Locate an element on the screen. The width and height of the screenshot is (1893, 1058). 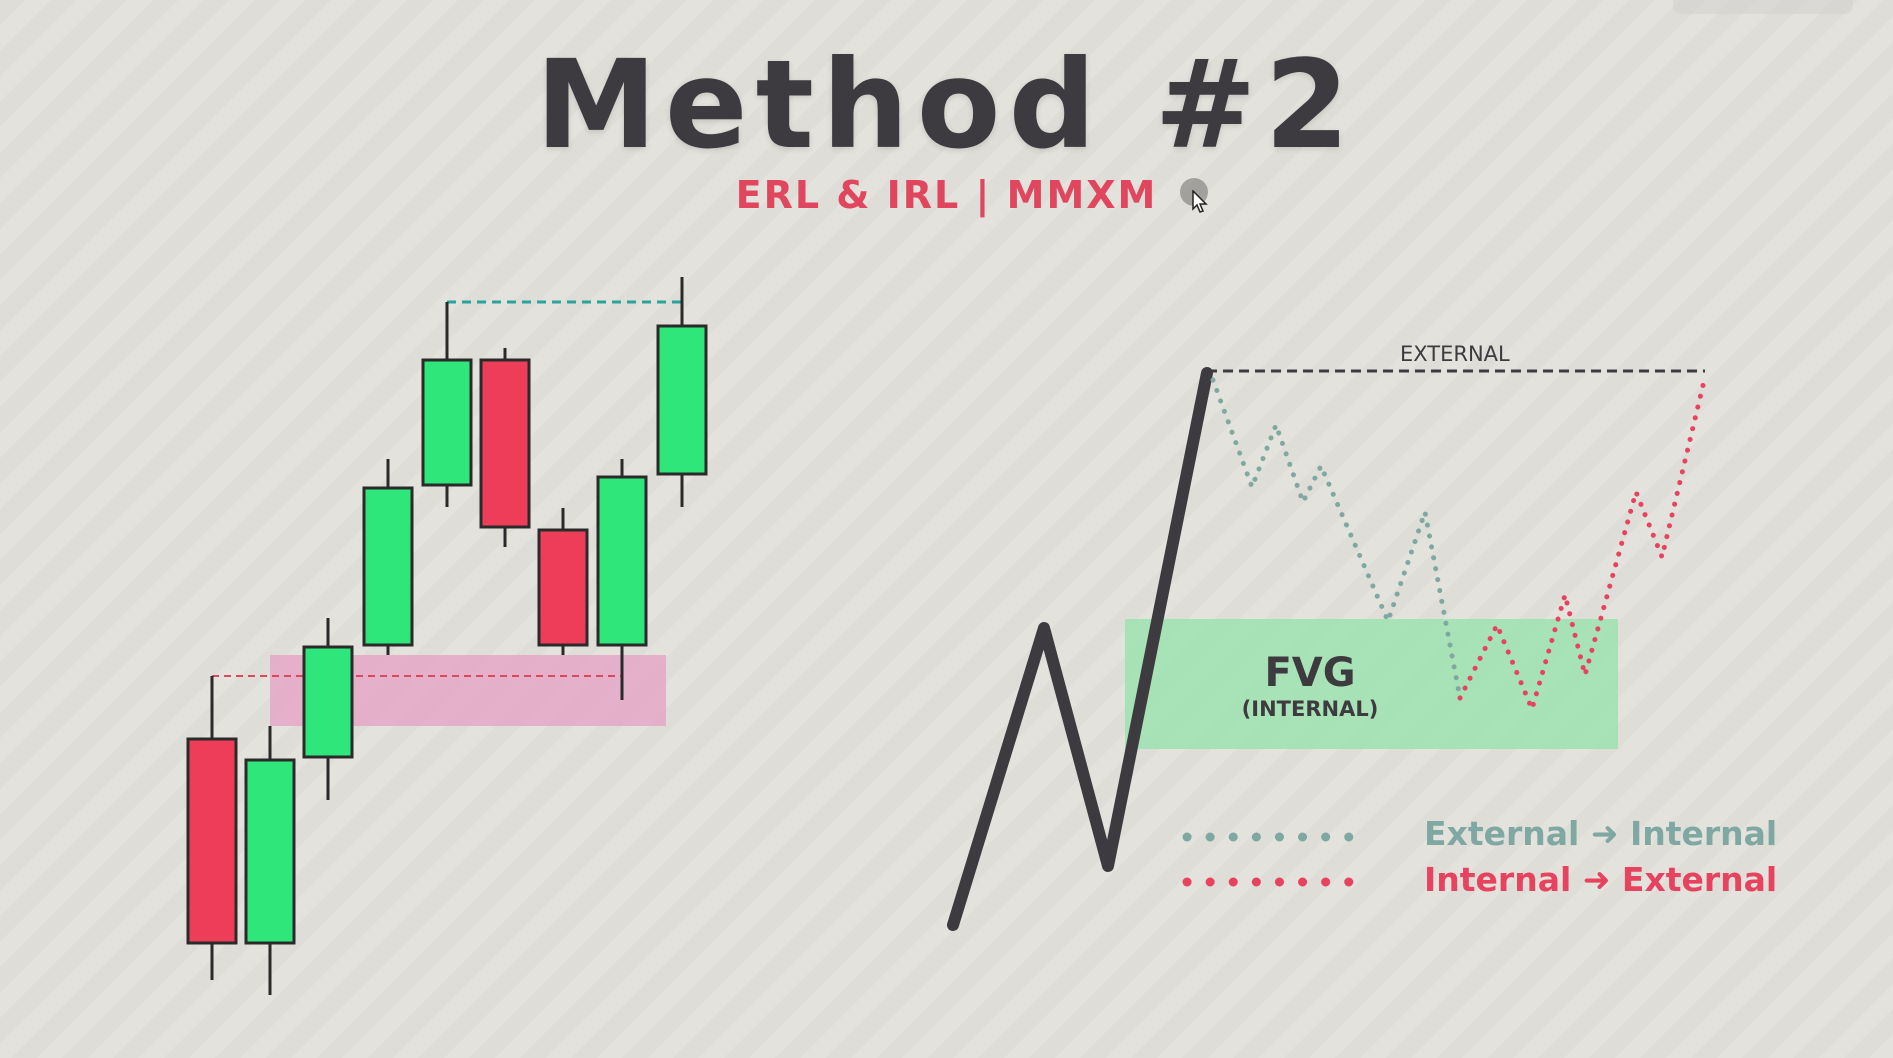
candle-4-body is located at coordinates (388, 566).